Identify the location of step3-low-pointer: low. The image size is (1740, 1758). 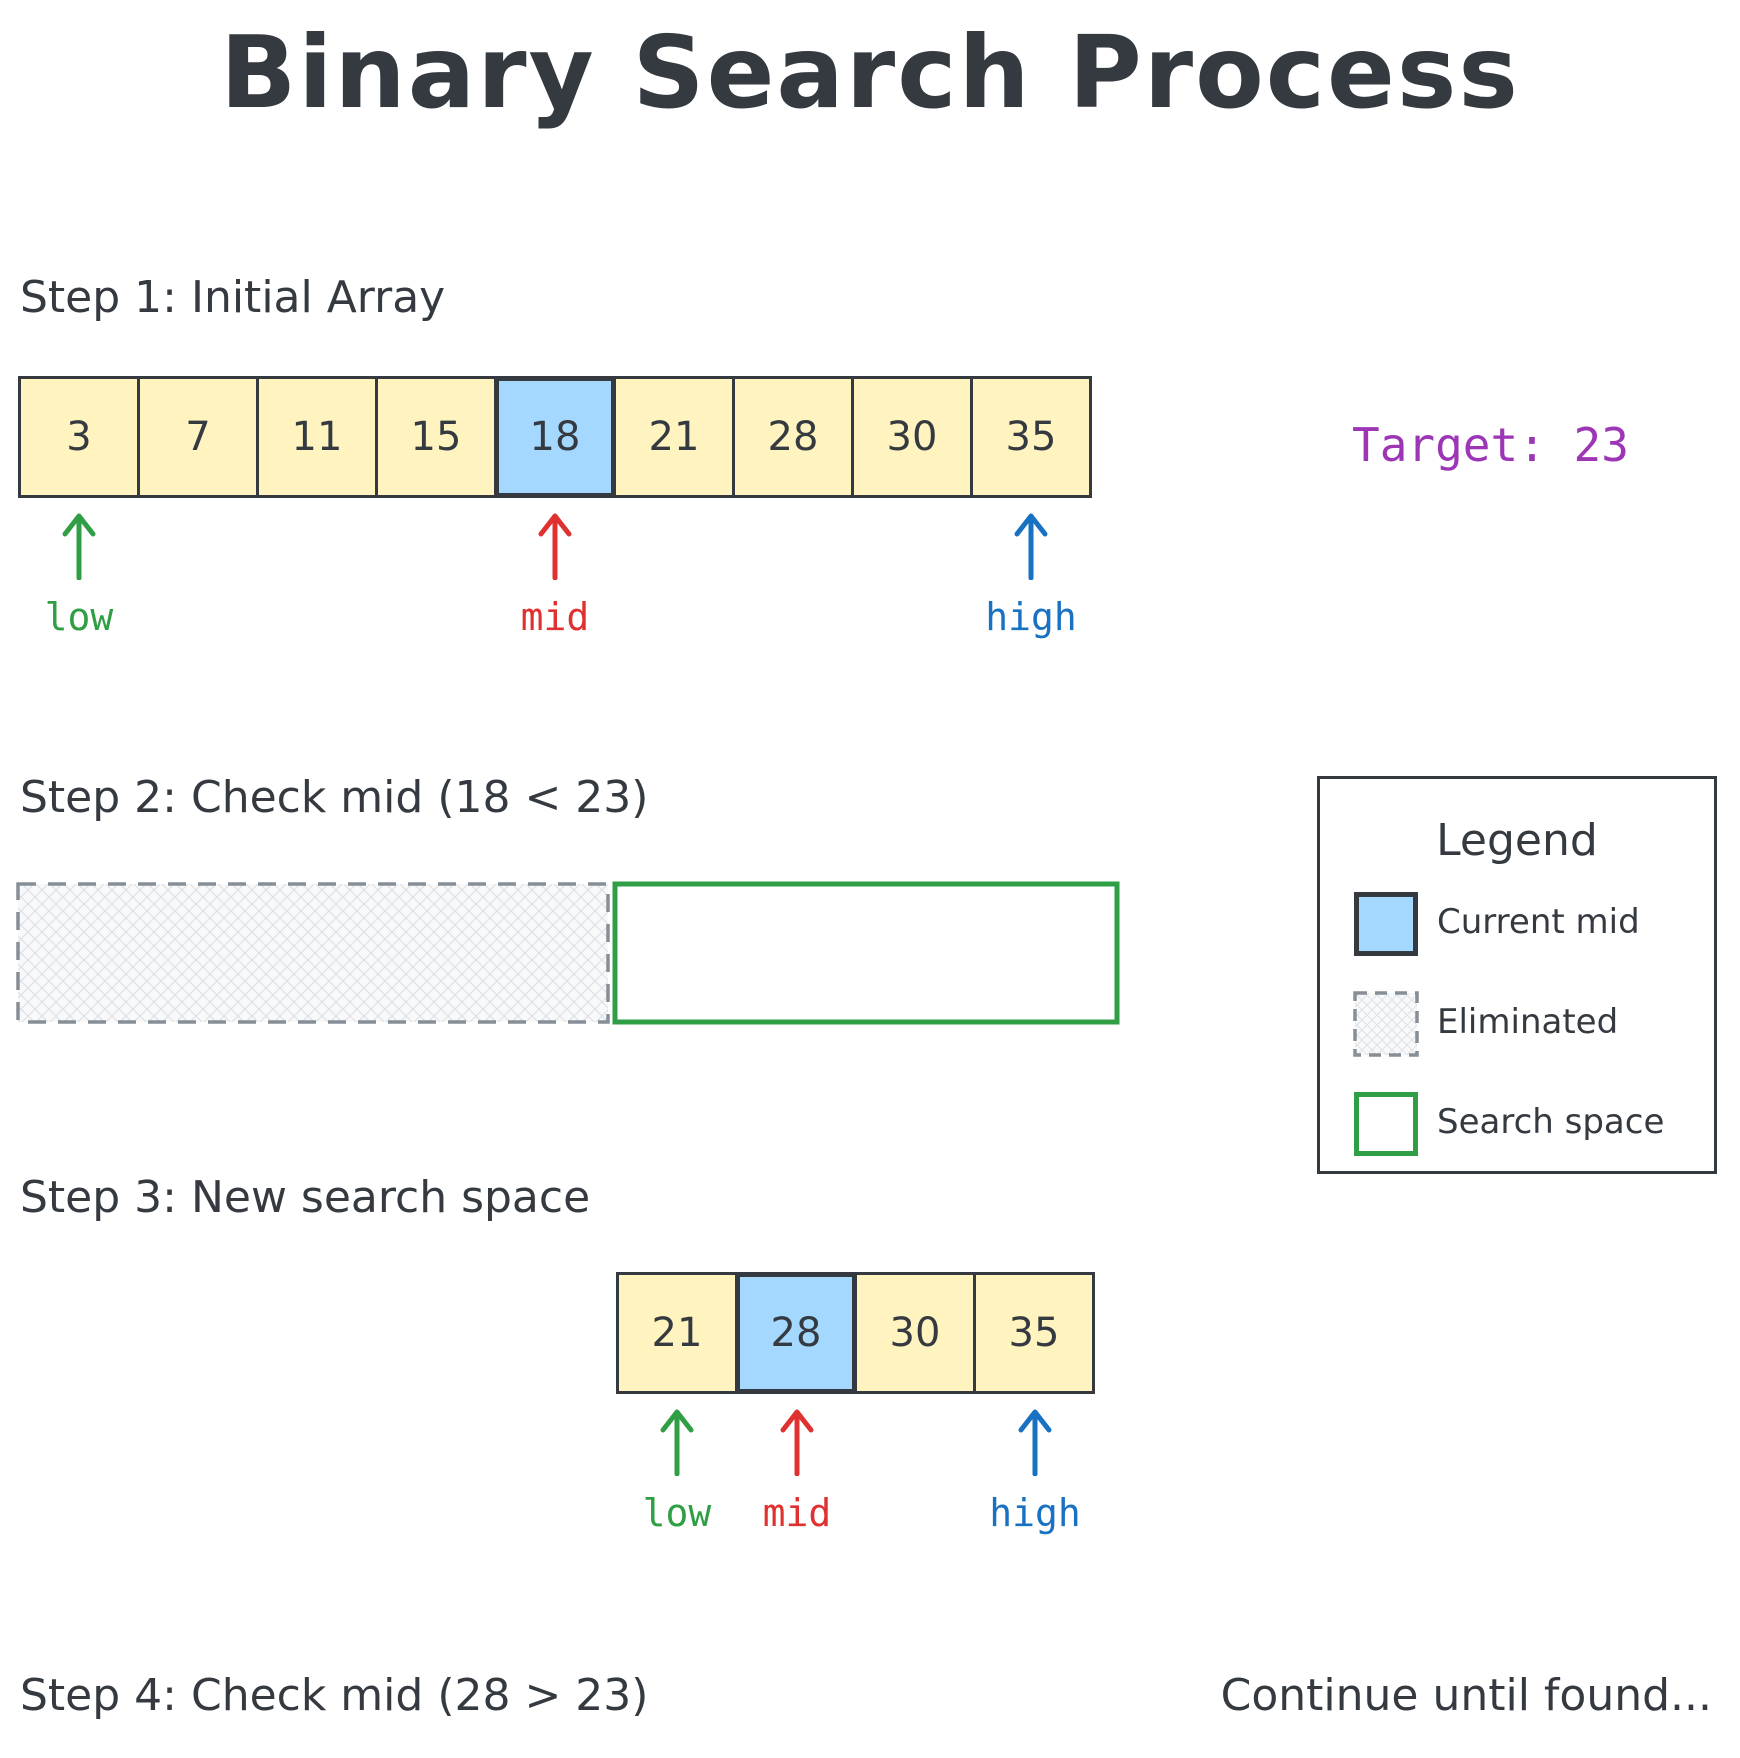
(677, 1470).